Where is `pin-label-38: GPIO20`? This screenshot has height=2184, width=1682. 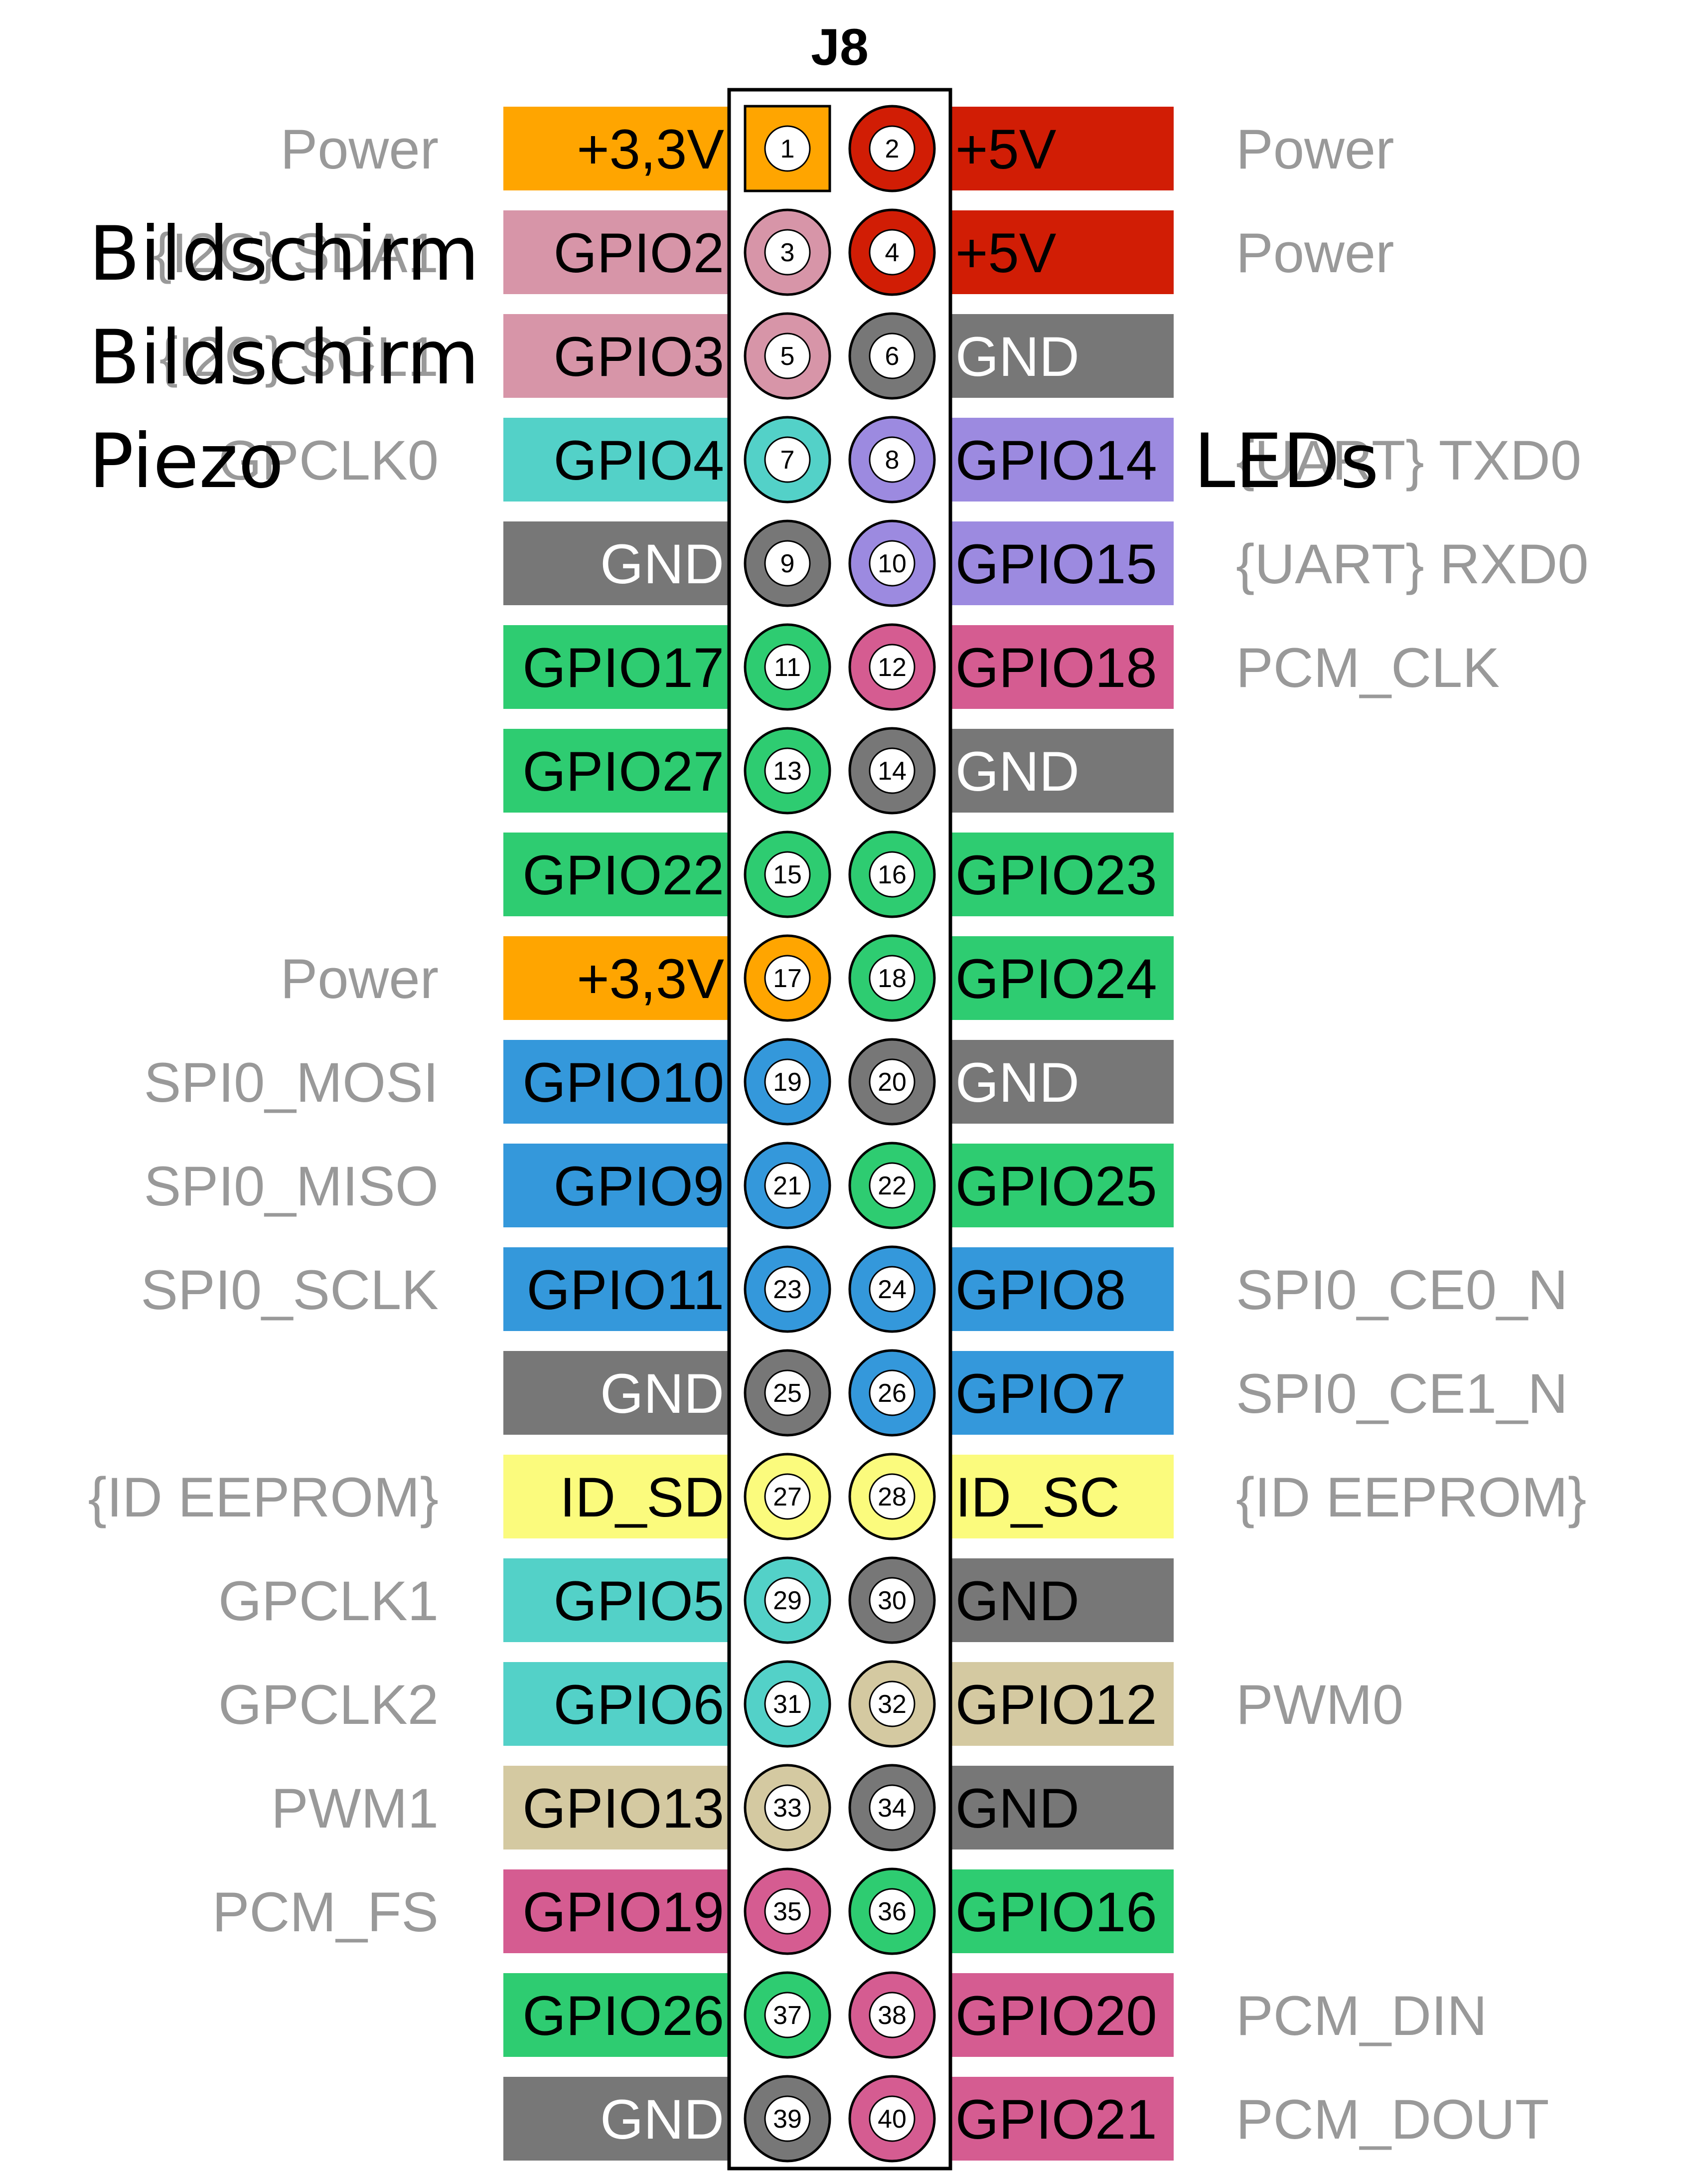 pin-label-38: GPIO20 is located at coordinates (1056, 2016).